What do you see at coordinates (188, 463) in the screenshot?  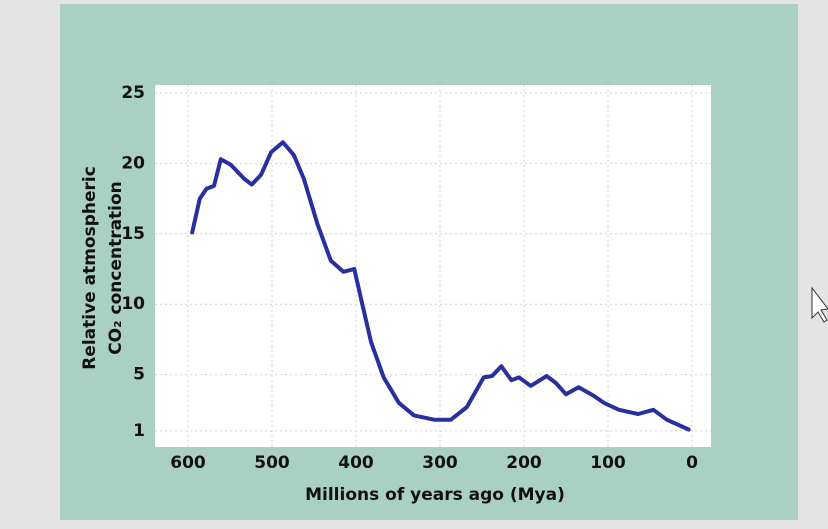 I see `x-tick-label: 600` at bounding box center [188, 463].